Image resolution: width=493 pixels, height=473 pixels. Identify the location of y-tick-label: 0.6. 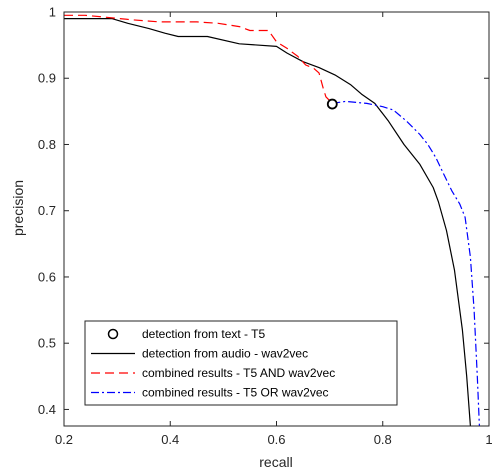
(47, 276).